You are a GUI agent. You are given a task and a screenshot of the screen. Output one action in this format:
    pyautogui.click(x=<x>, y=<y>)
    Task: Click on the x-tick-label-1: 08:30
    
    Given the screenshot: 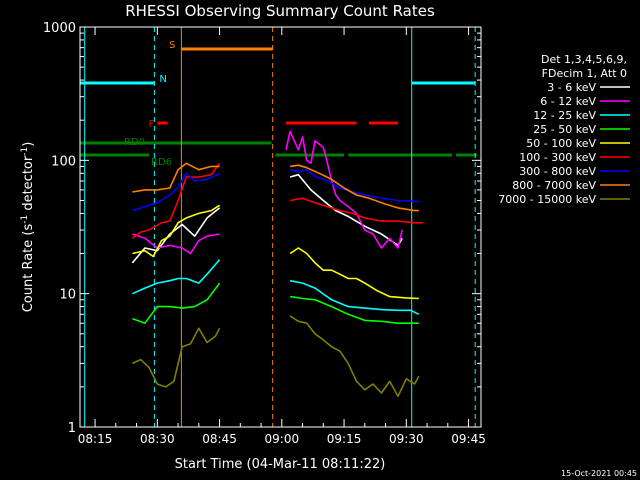 What is the action you would take?
    pyautogui.click(x=157, y=439)
    